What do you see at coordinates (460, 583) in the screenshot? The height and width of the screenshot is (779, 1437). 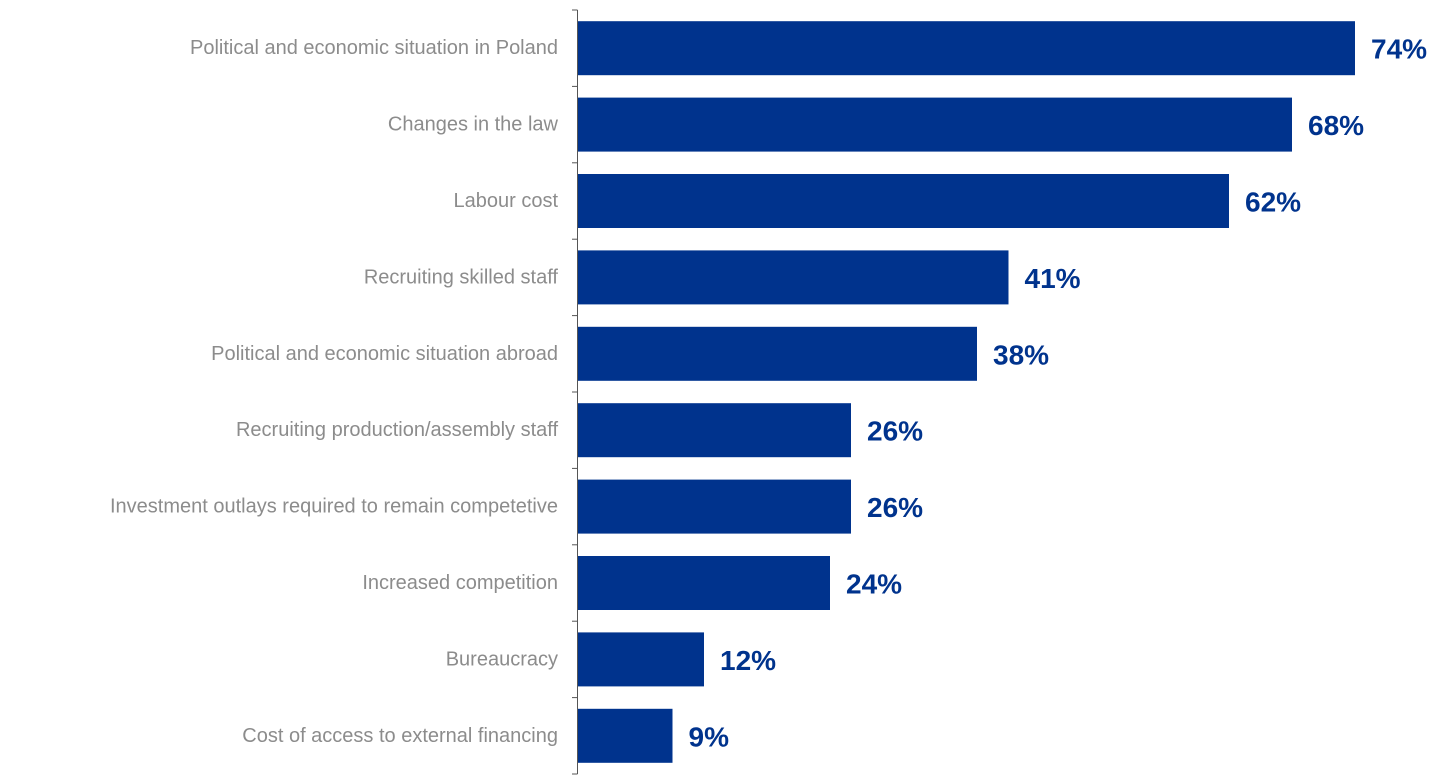 I see `category-label: Increased competition` at bounding box center [460, 583].